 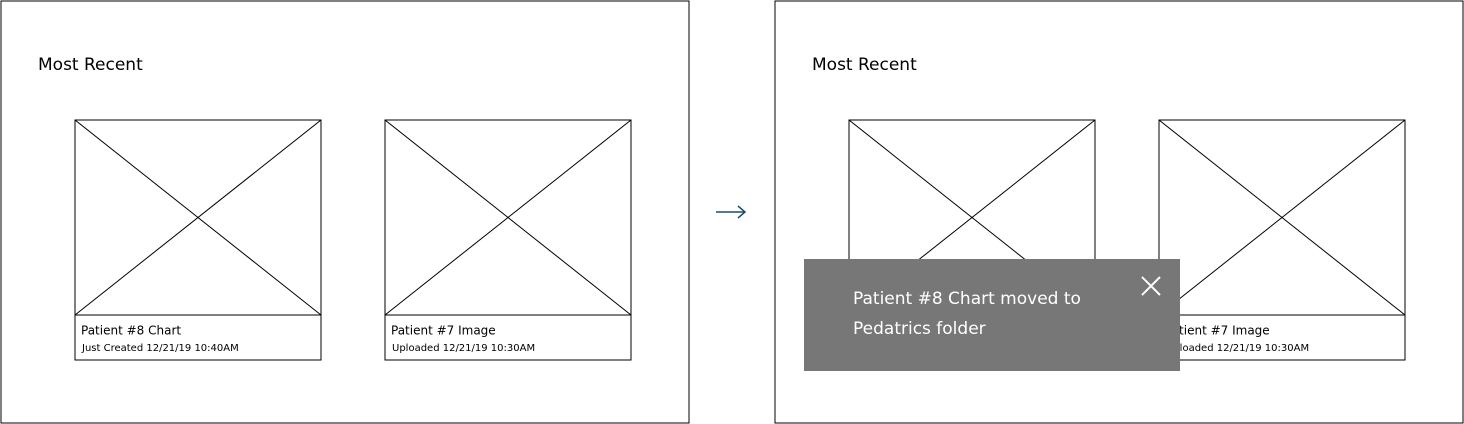 I want to click on toast-close, so click(x=1151, y=286).